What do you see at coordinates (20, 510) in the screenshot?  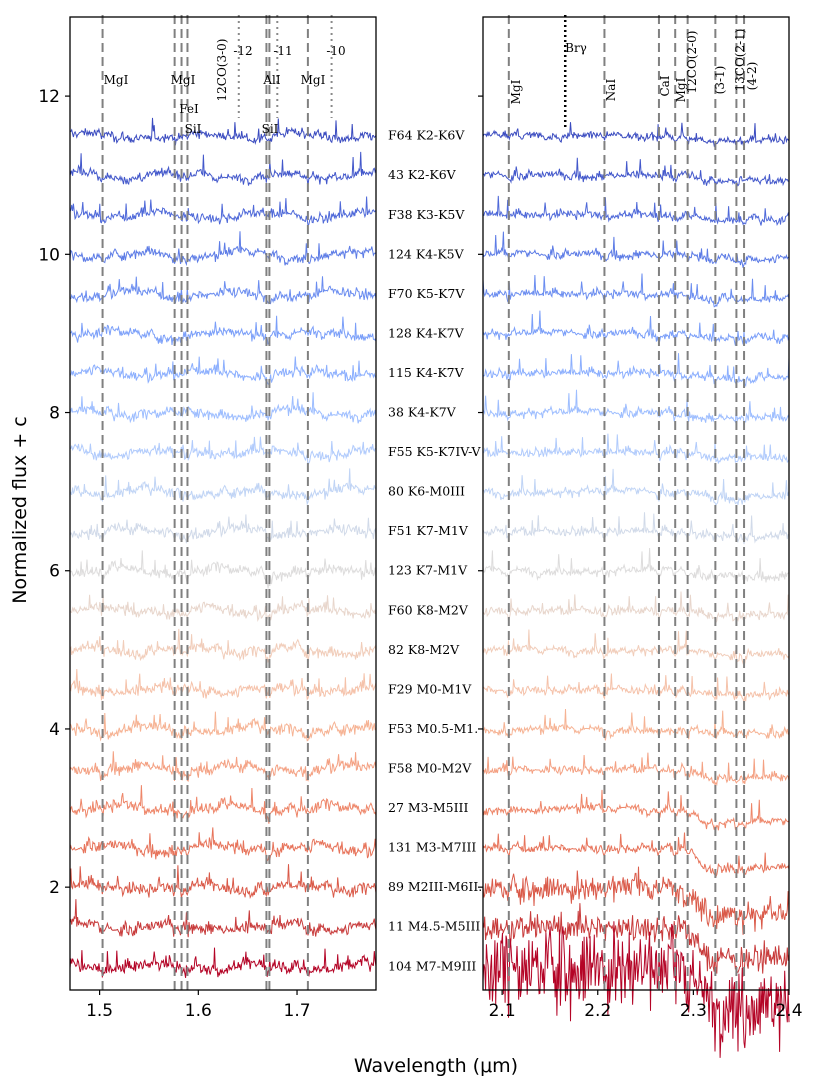 I see `y-axis-title: Normalized flux + c` at bounding box center [20, 510].